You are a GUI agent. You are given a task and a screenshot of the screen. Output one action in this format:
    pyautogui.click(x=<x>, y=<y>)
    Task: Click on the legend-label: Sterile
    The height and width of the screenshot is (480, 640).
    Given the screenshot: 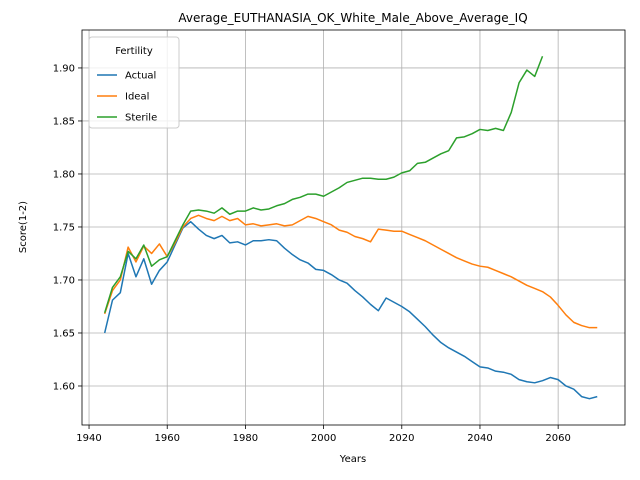 What is the action you would take?
    pyautogui.click(x=141, y=118)
    